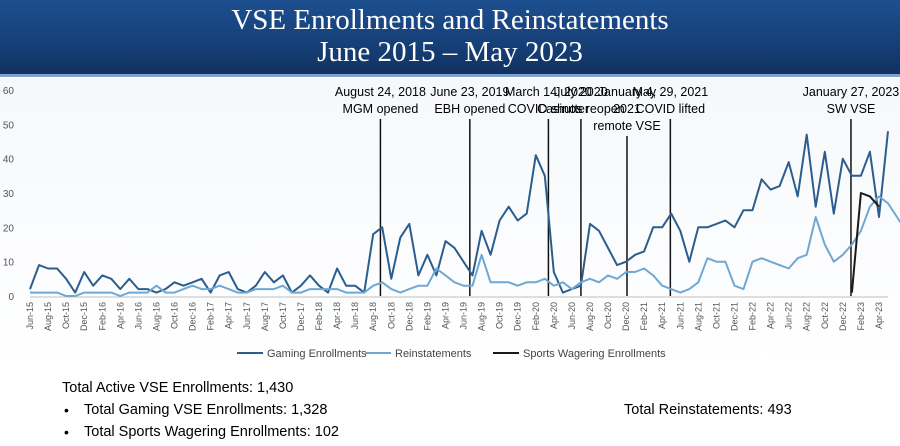 The height and width of the screenshot is (446, 900). What do you see at coordinates (30, 316) in the screenshot?
I see `x-tick-label: Jun-15` at bounding box center [30, 316].